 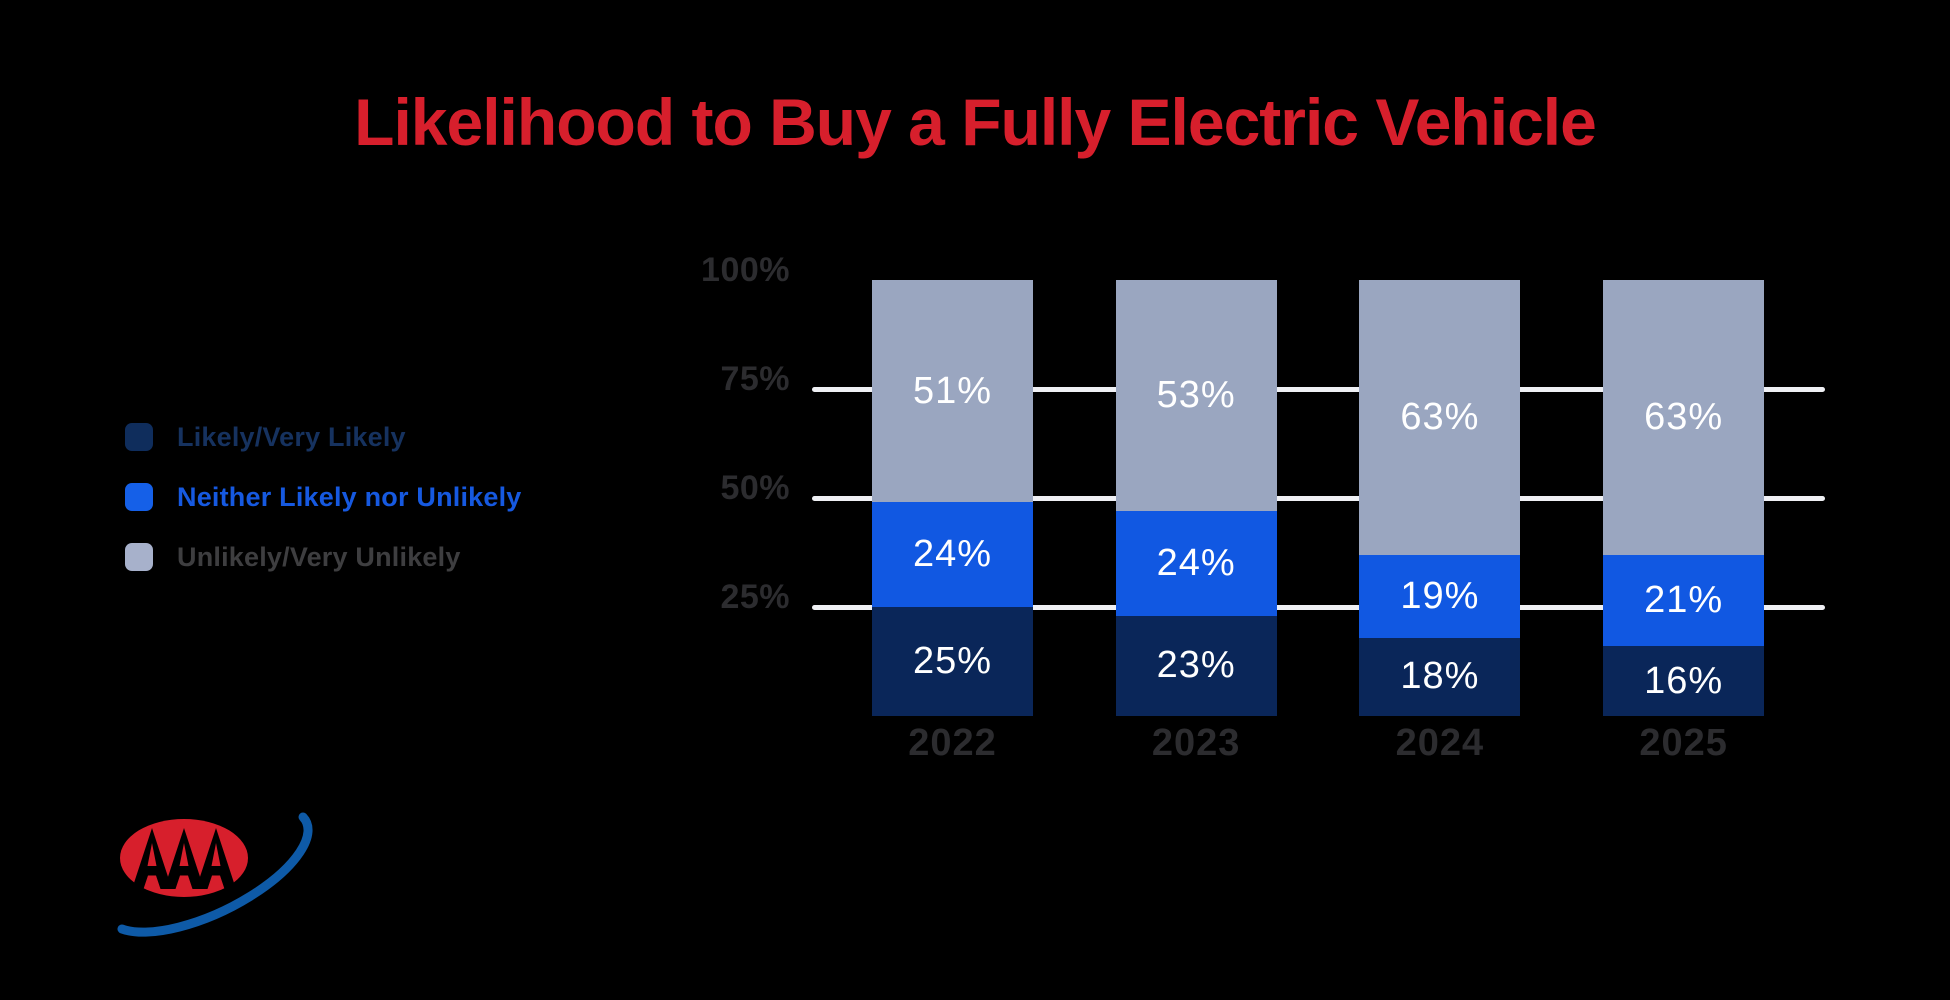 What do you see at coordinates (1440, 743) in the screenshot?
I see `x-axis-label: 2024` at bounding box center [1440, 743].